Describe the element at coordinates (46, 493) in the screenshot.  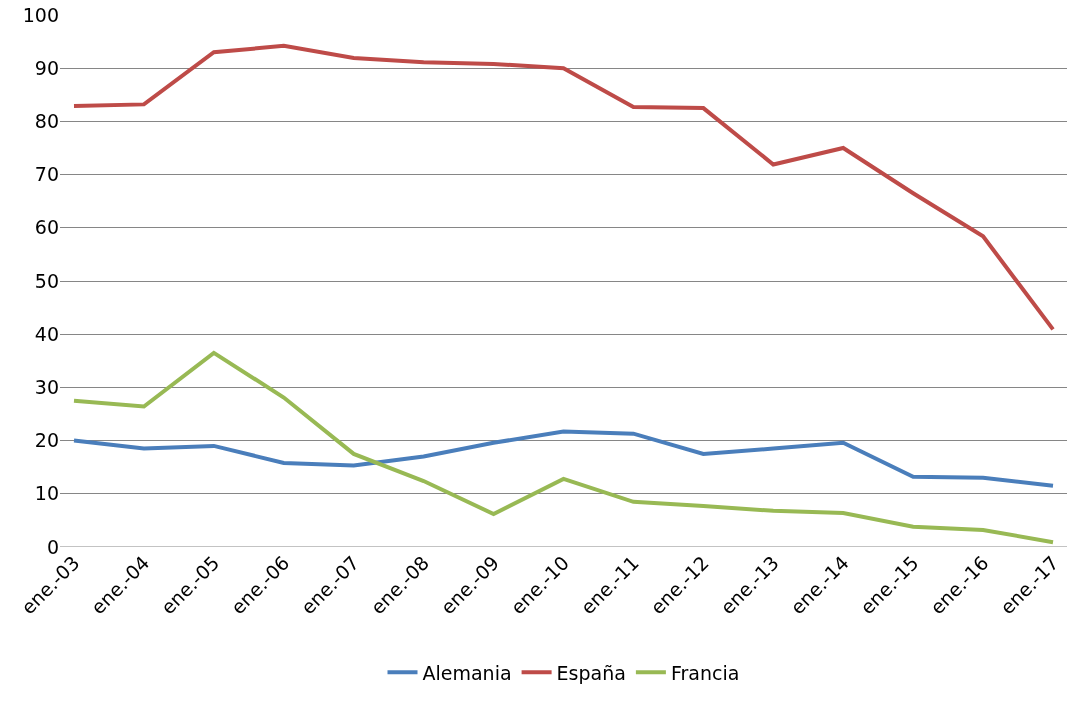
I see `y-tick-label: 10` at that location.